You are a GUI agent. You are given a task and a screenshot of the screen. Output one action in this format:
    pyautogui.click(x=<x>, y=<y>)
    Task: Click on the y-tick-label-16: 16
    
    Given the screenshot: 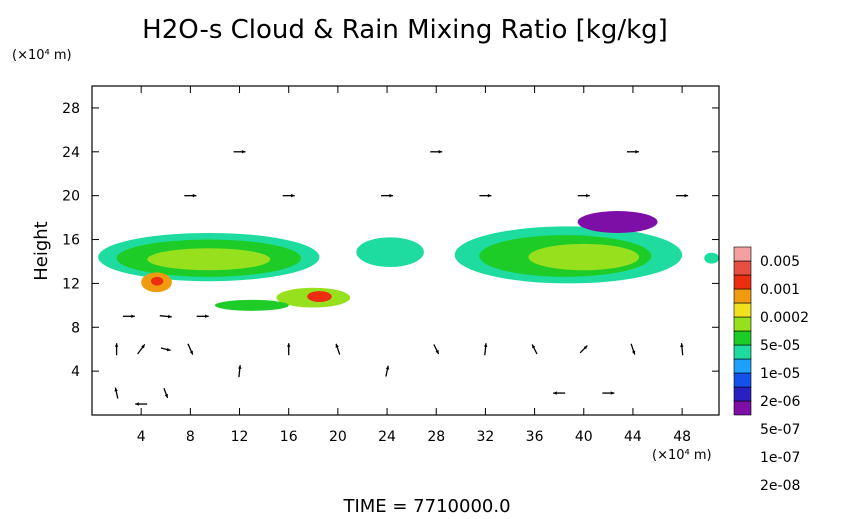 What is the action you would take?
    pyautogui.click(x=71, y=241)
    